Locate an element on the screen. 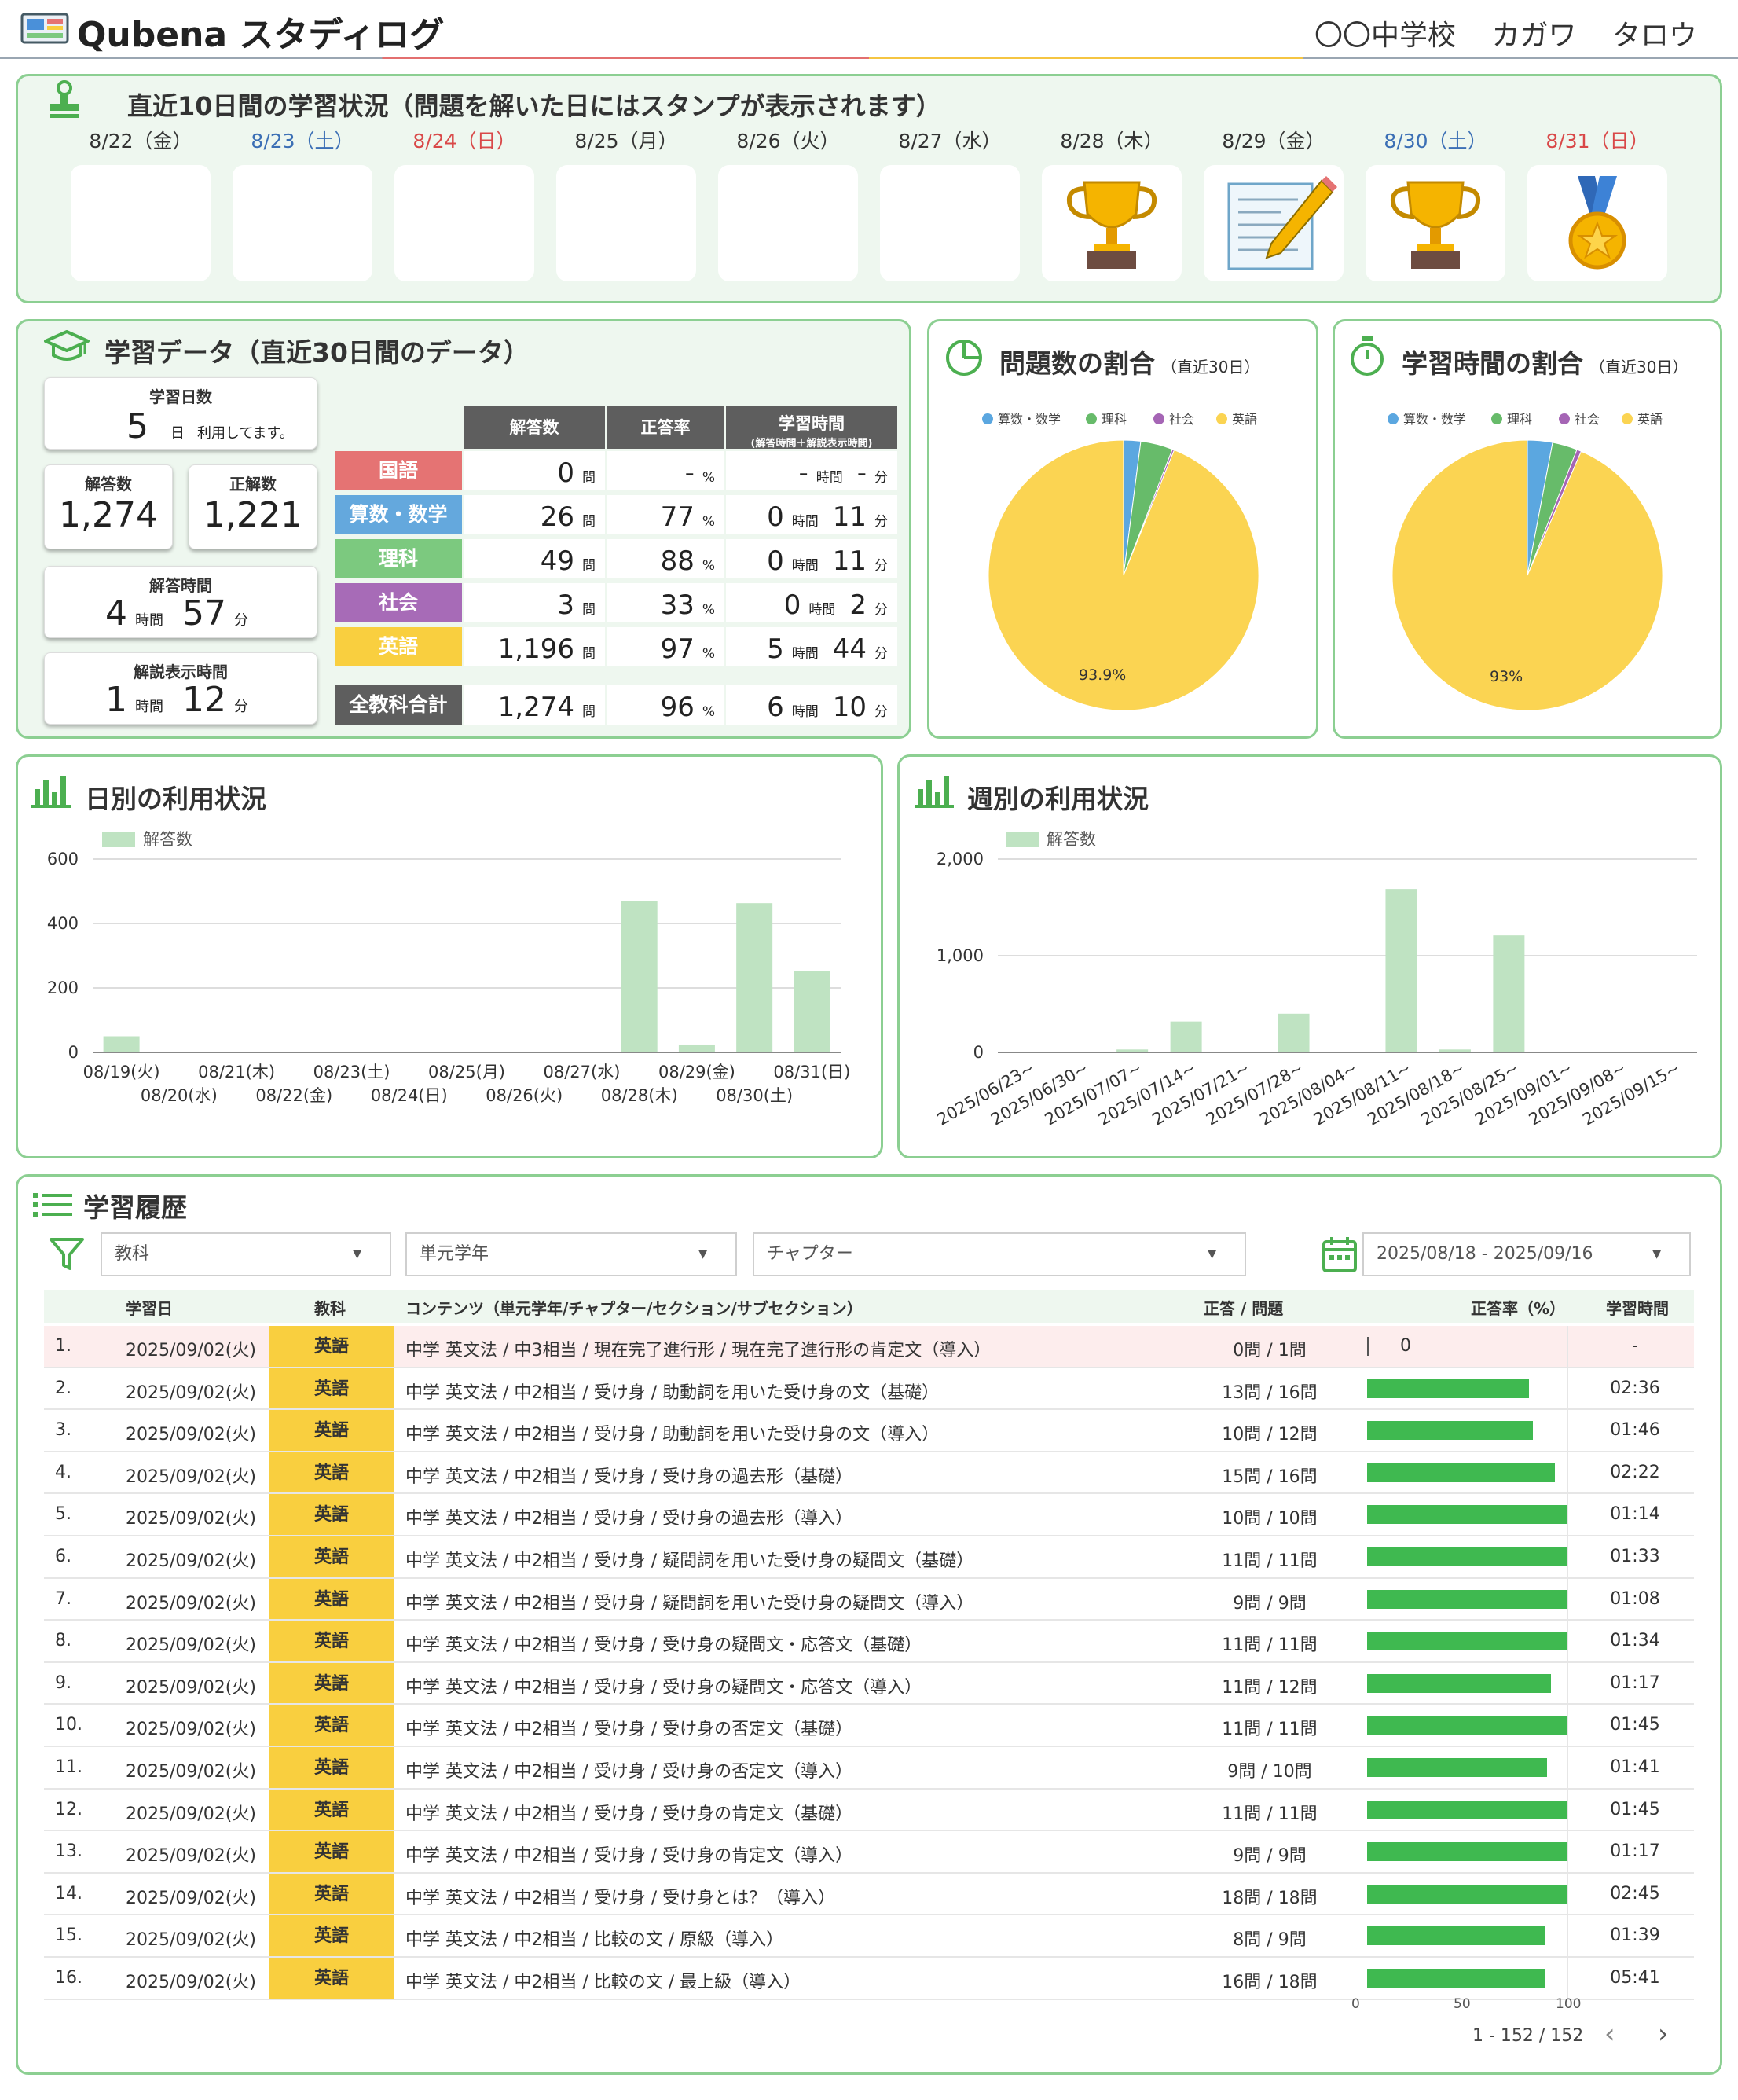  answers-value: 3 is located at coordinates (565, 605).